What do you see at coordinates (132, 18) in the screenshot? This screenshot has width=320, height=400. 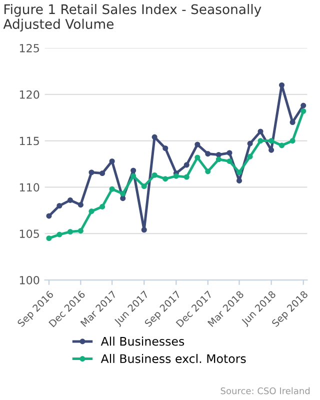 I see `chart-title: Figure 1 Retail Sales Index - Seasonally Adjusted Volume` at bounding box center [132, 18].